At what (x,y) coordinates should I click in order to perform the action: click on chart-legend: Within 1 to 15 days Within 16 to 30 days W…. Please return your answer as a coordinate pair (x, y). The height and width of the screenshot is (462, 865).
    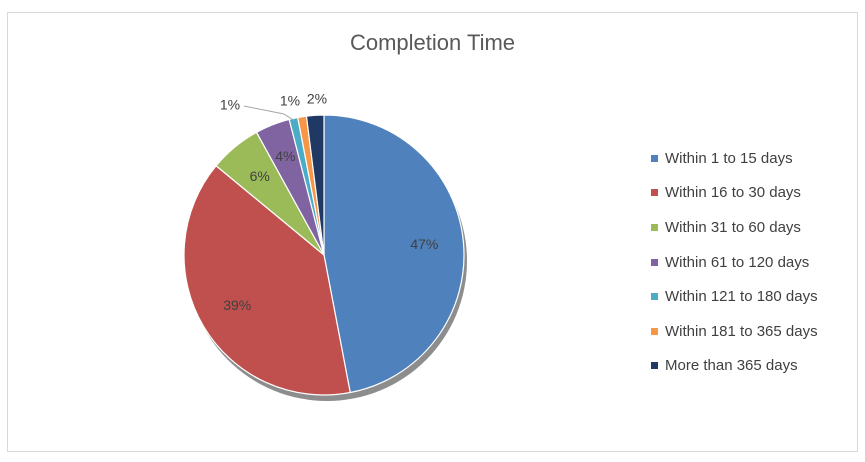
    Looking at the image, I should click on (734, 262).